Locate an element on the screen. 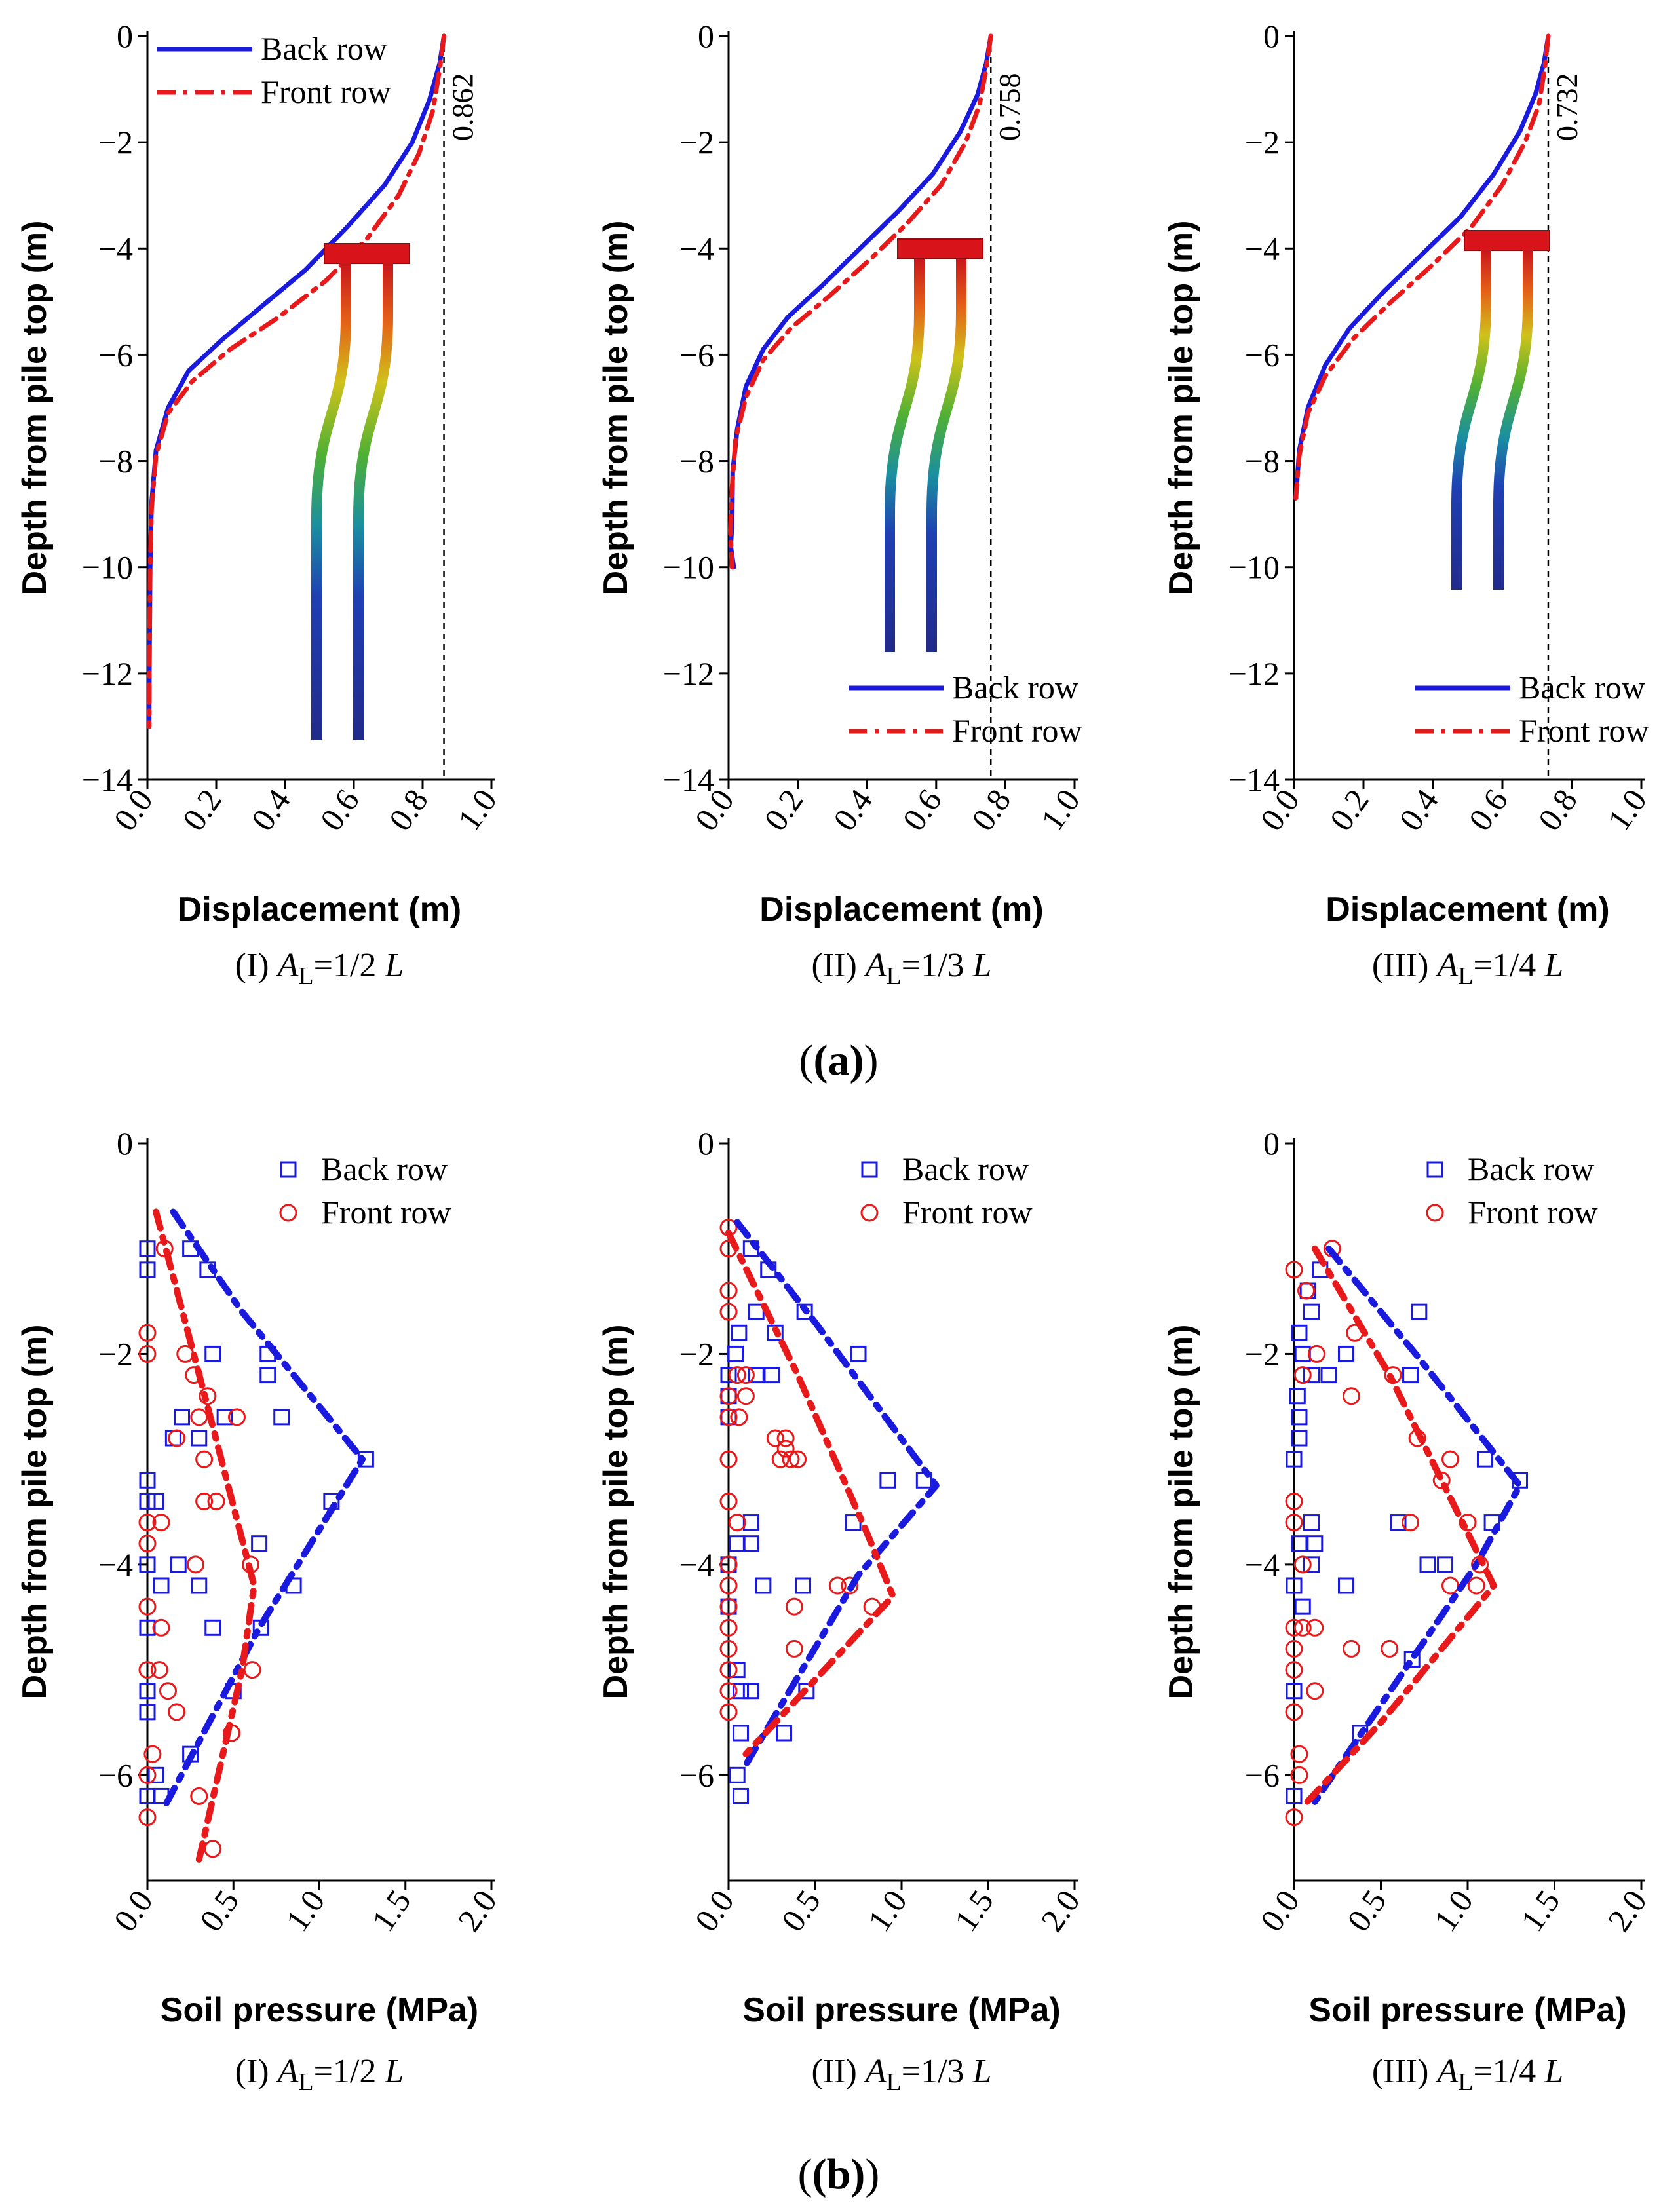 This screenshot has width=1678, height=2212. x-axis-label: Displacement (m) is located at coordinates (1467, 909).